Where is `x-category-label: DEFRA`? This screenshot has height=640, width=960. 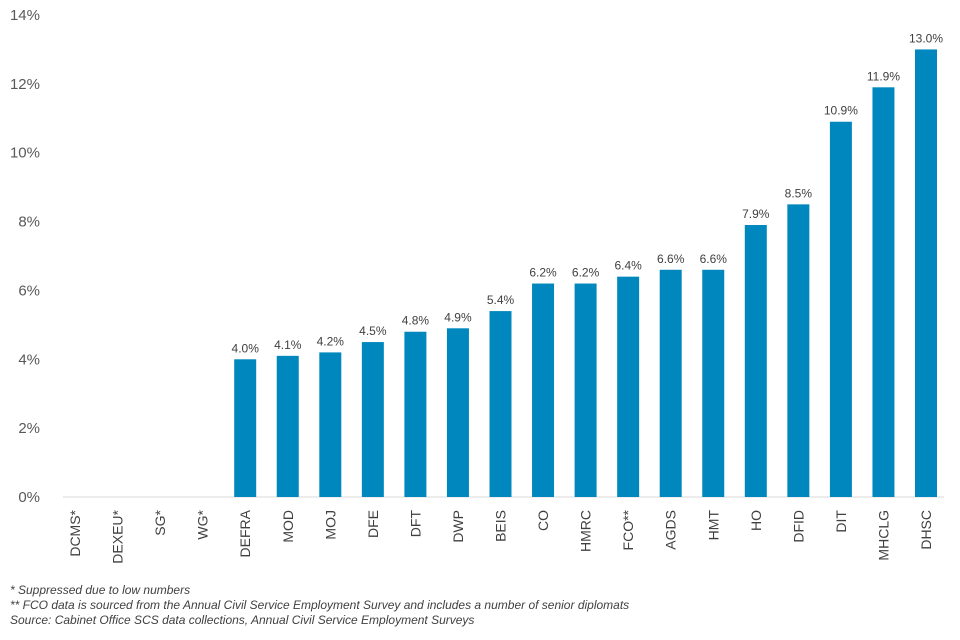 x-category-label: DEFRA is located at coordinates (245, 533).